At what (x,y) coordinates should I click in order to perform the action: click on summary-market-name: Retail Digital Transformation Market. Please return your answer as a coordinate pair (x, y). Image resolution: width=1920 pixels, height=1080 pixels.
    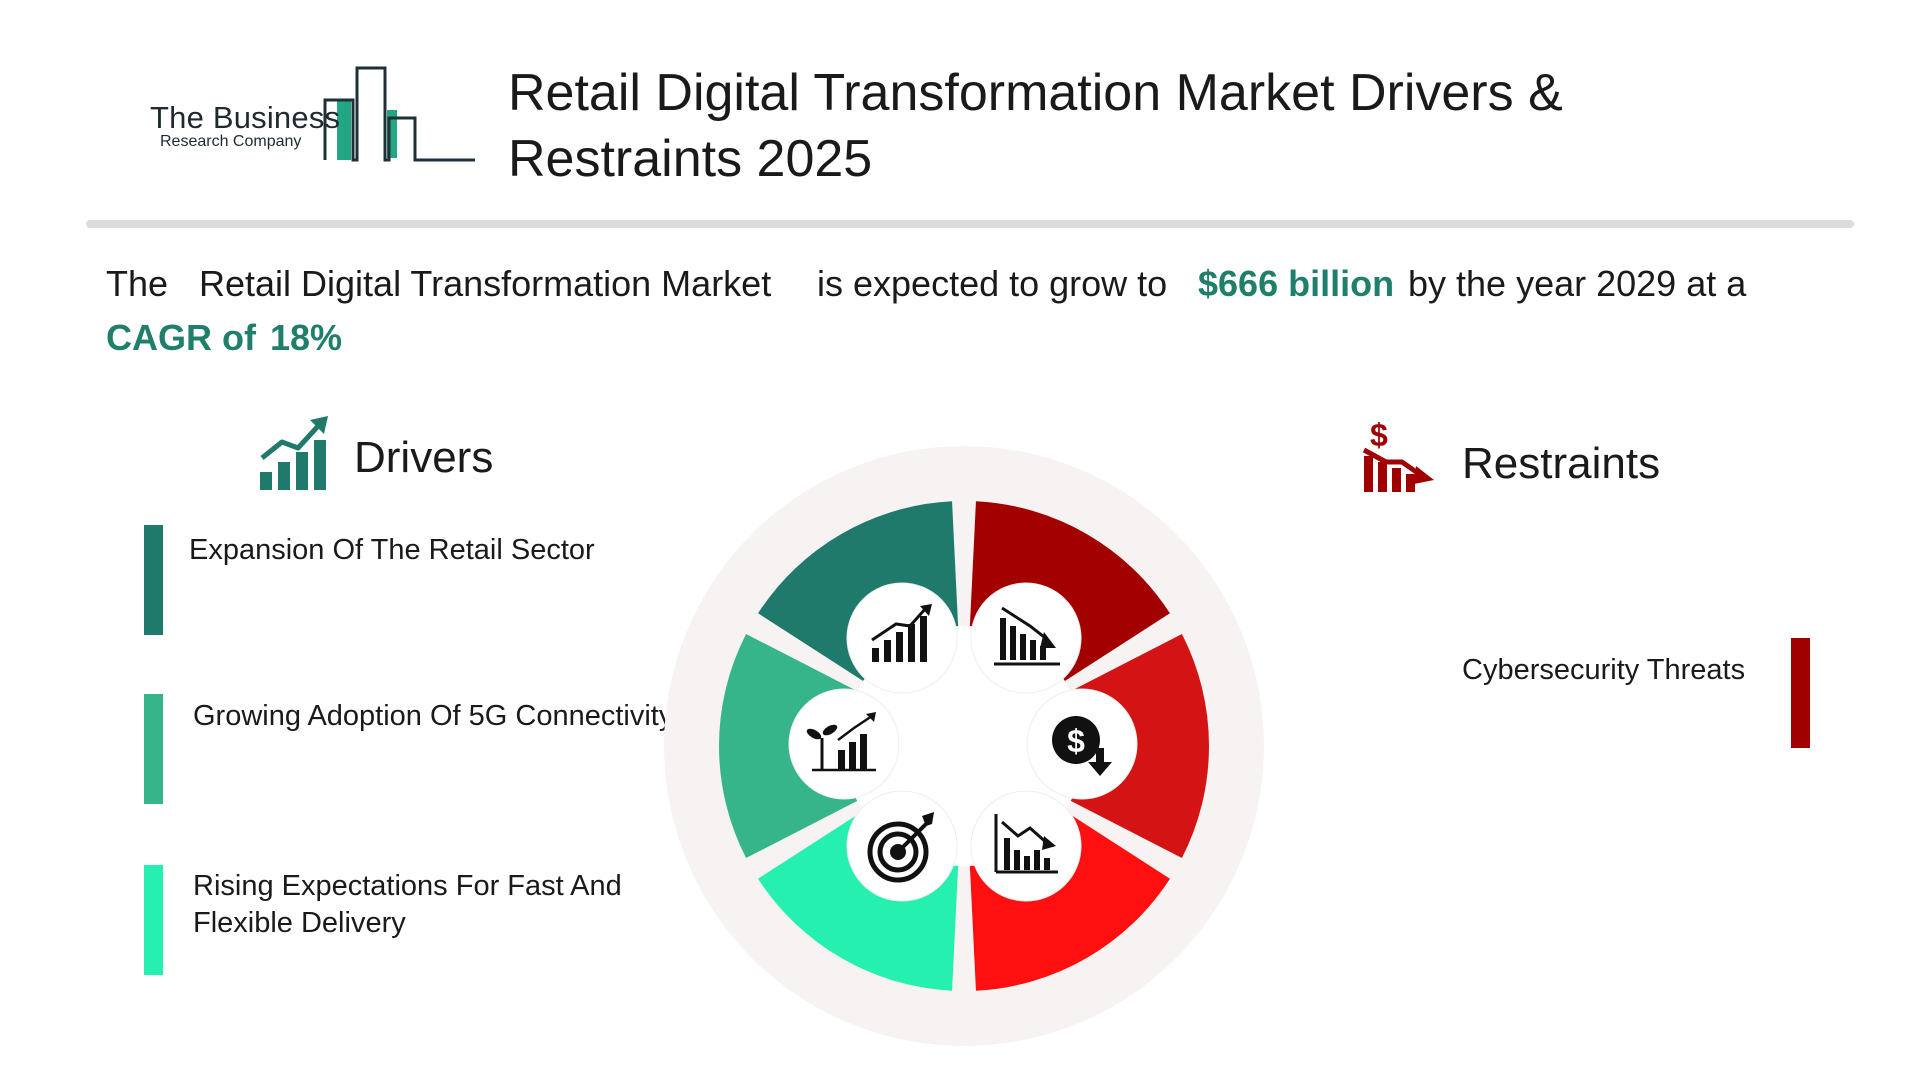
    Looking at the image, I should click on (485, 283).